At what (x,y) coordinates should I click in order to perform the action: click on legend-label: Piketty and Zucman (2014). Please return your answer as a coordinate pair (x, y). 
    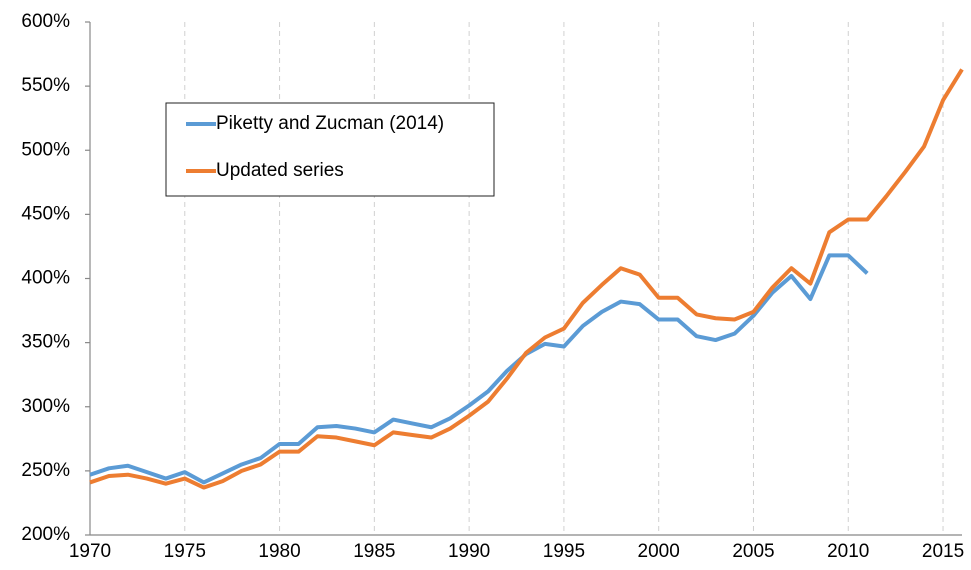
    Looking at the image, I should click on (330, 123).